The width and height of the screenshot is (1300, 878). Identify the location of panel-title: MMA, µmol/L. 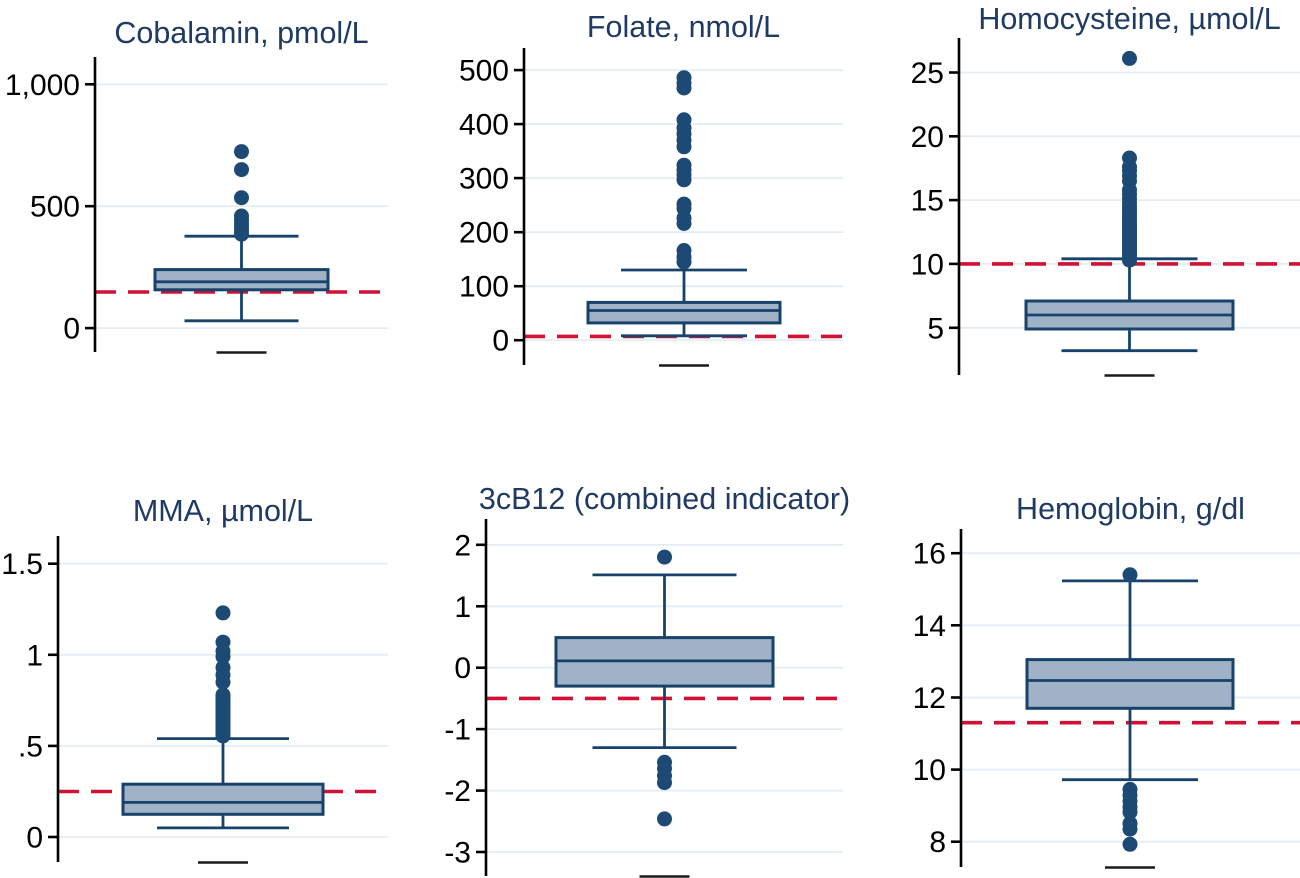
(223, 511).